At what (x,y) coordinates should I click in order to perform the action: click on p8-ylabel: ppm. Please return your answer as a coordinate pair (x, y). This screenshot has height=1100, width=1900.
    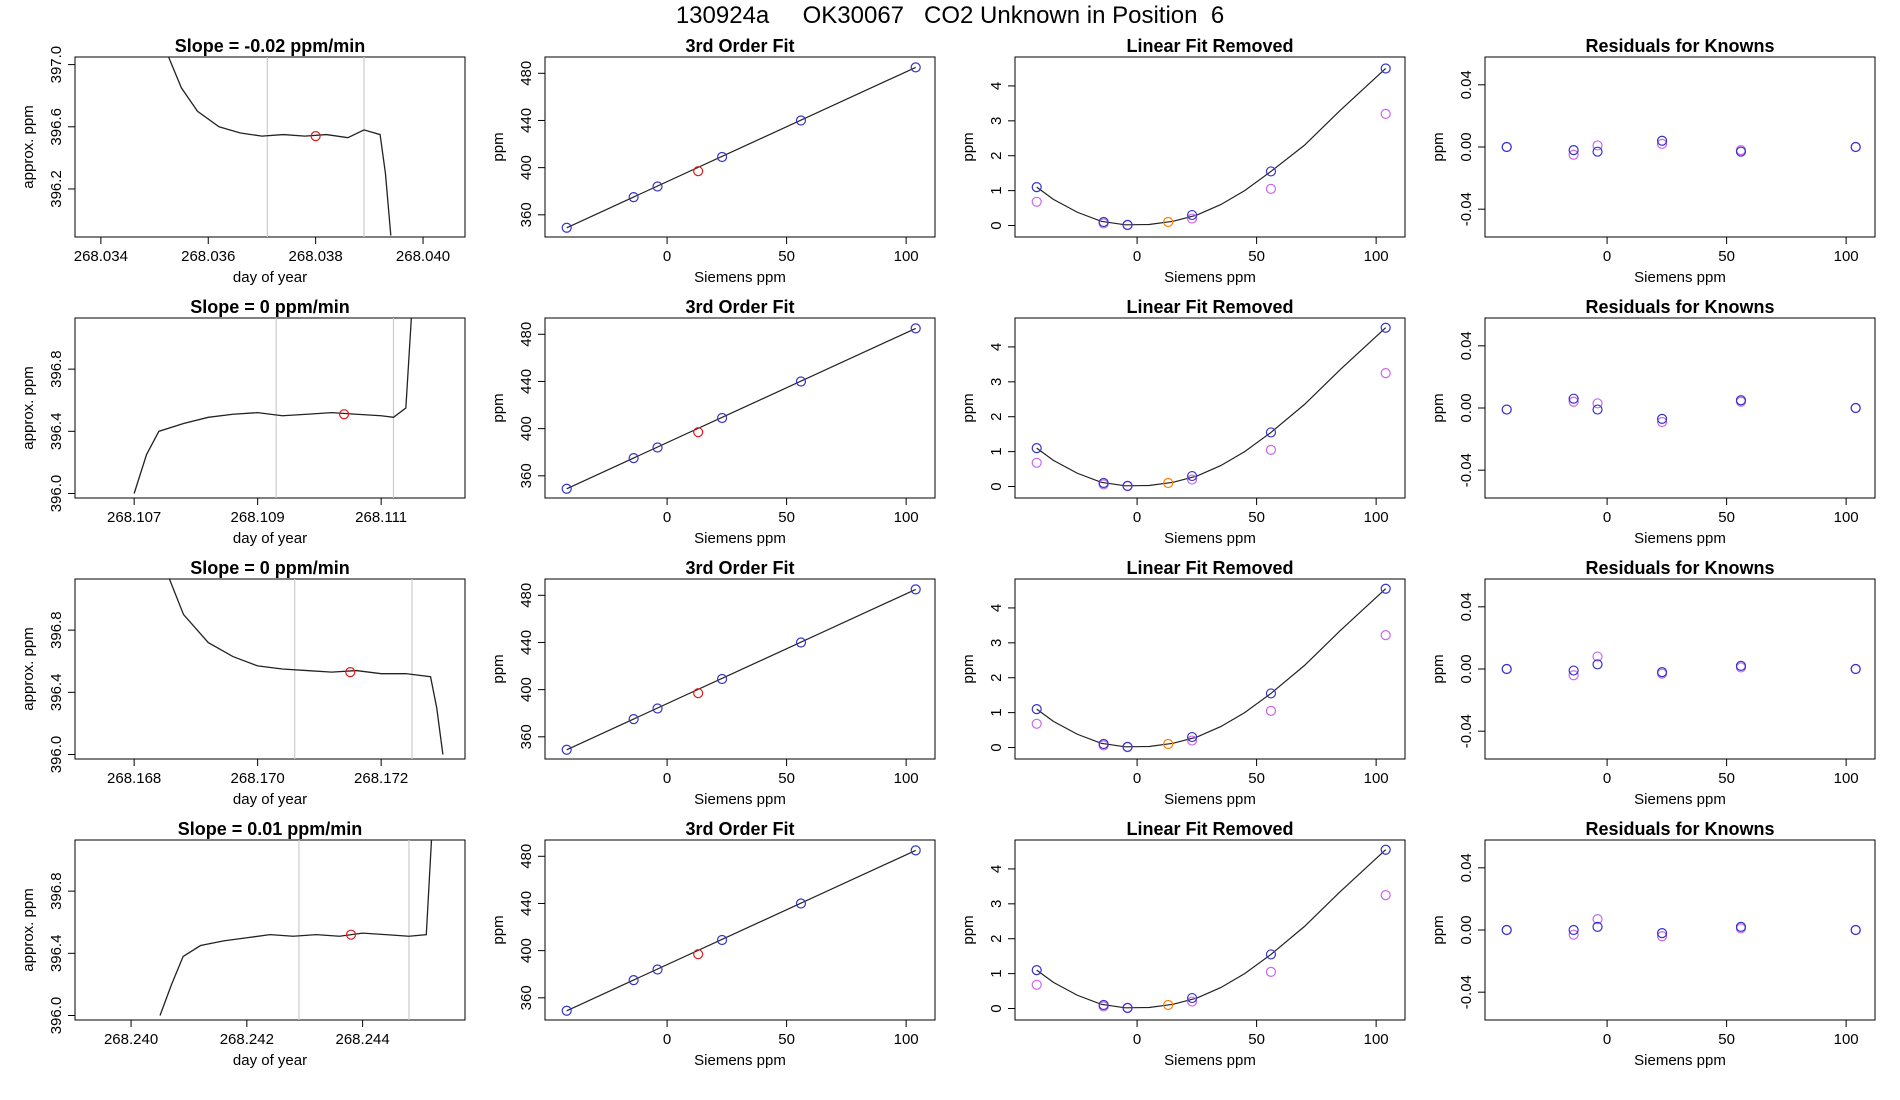
    Looking at the image, I should click on (1438, 407).